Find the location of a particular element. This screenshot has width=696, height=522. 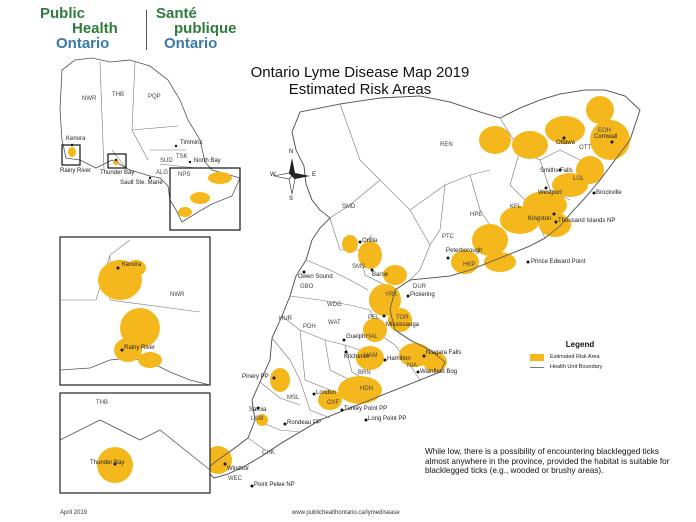

city-orillia: Orillia is located at coordinates (370, 241).